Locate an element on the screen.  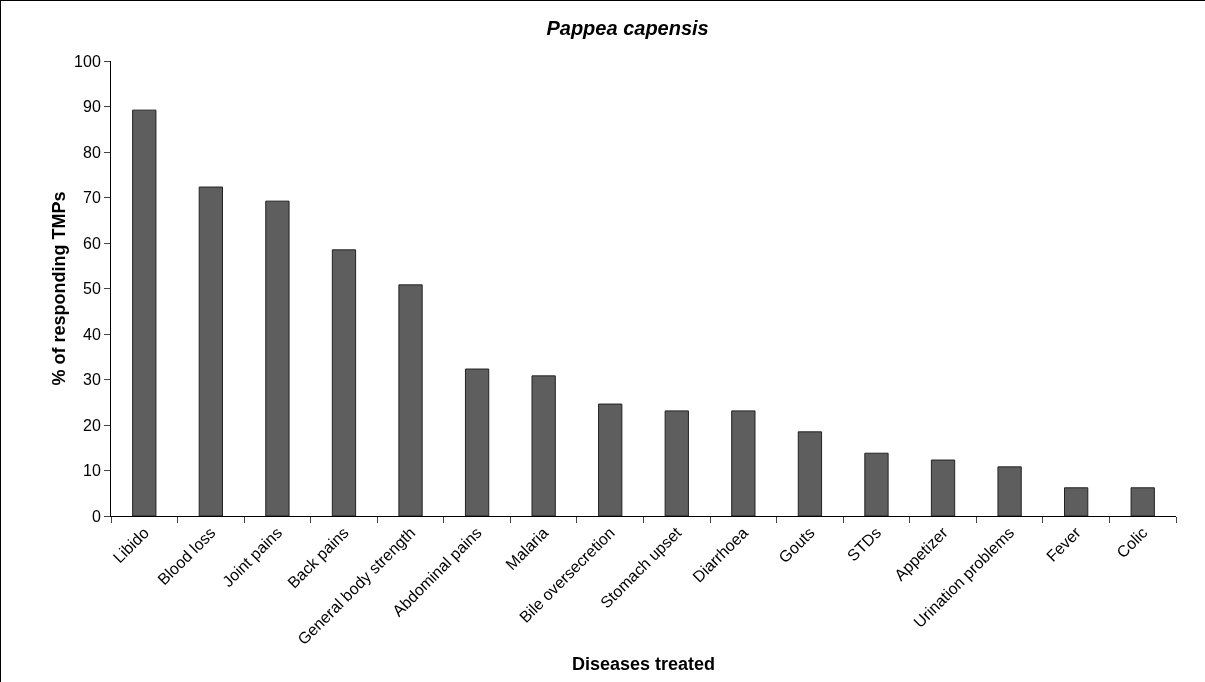
y-tick-label: 100 is located at coordinates (87, 61).